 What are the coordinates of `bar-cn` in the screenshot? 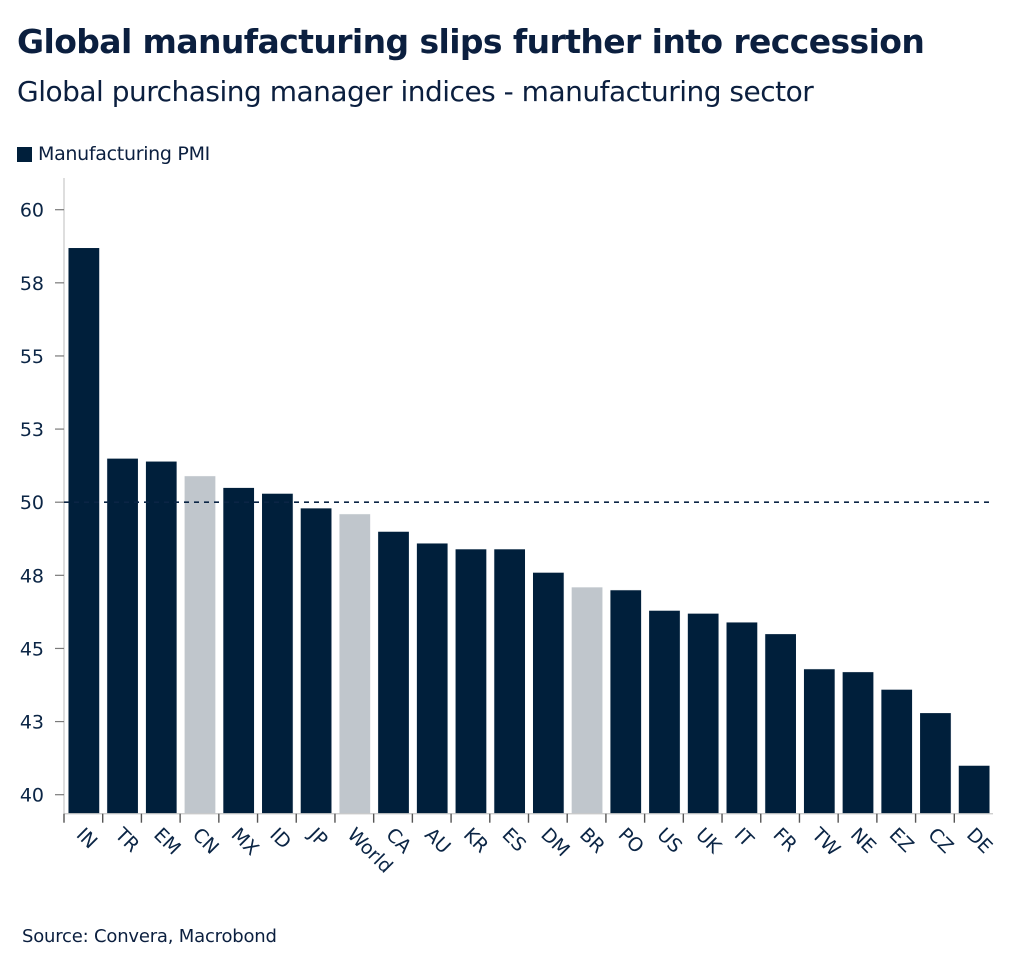 It's located at (200, 645).